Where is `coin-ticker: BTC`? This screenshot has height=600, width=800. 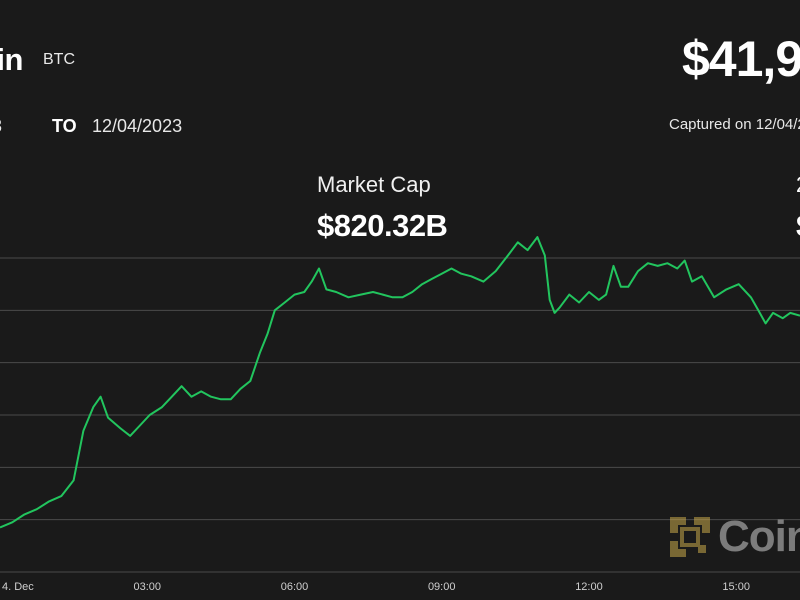 coin-ticker: BTC is located at coordinates (59, 59).